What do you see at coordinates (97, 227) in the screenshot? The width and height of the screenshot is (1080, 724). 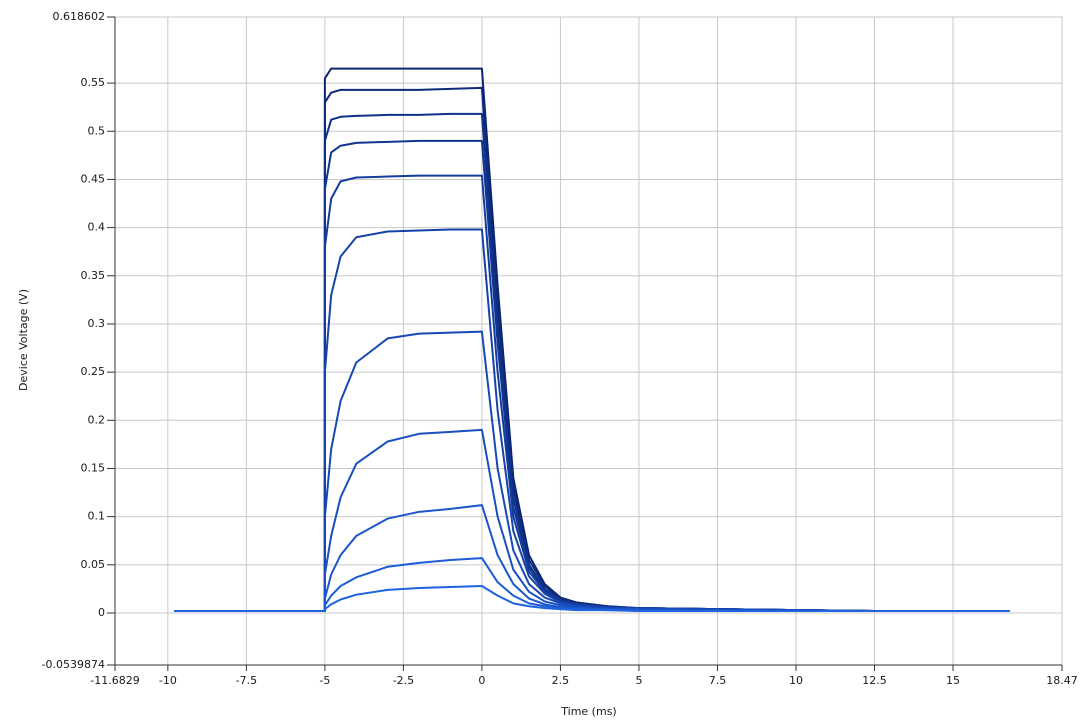 I see `y-tick-label: 0.4` at bounding box center [97, 227].